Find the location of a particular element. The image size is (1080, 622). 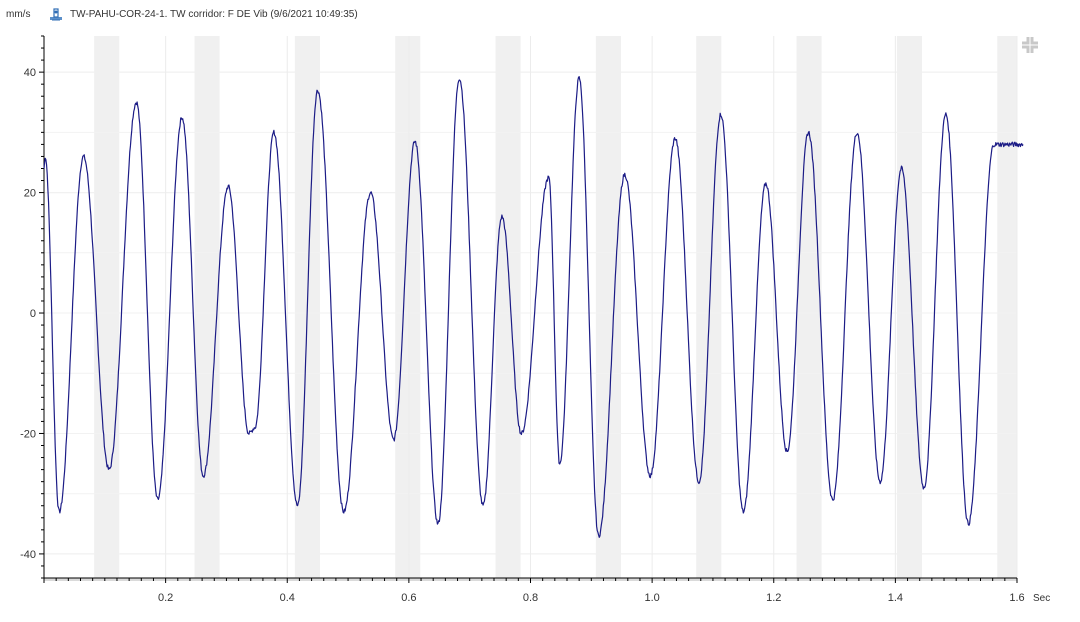

x-tick-label: 0.4 is located at coordinates (287, 598).